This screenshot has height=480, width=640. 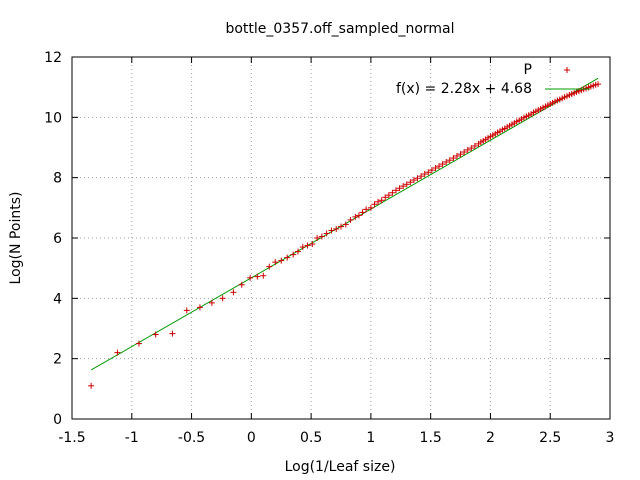 I want to click on y-tick-label: 0, so click(x=57, y=420).